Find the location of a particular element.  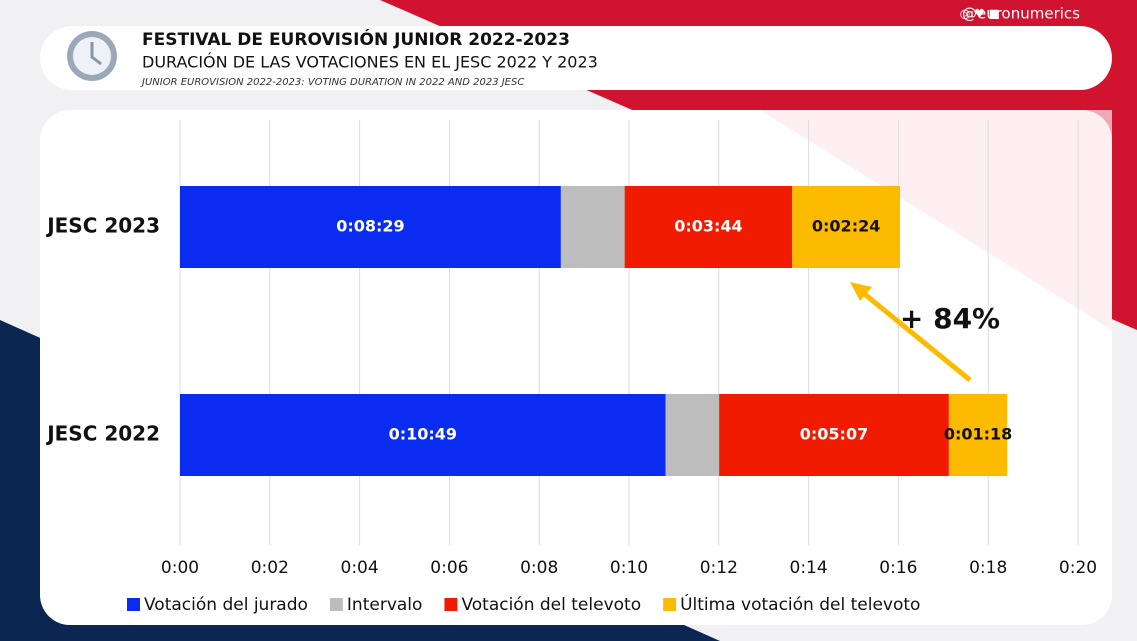

x-tick-label: 0:02 is located at coordinates (270, 568).